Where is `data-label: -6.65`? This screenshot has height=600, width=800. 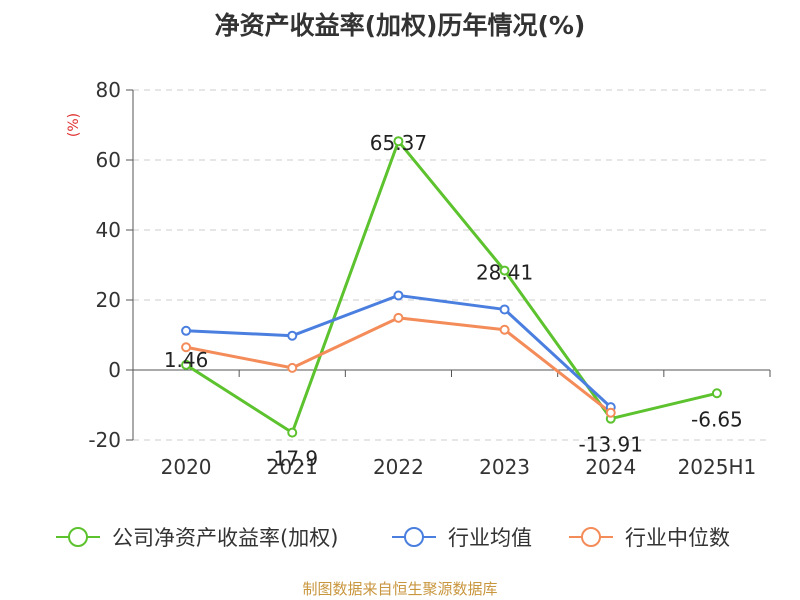 data-label: -6.65 is located at coordinates (717, 419).